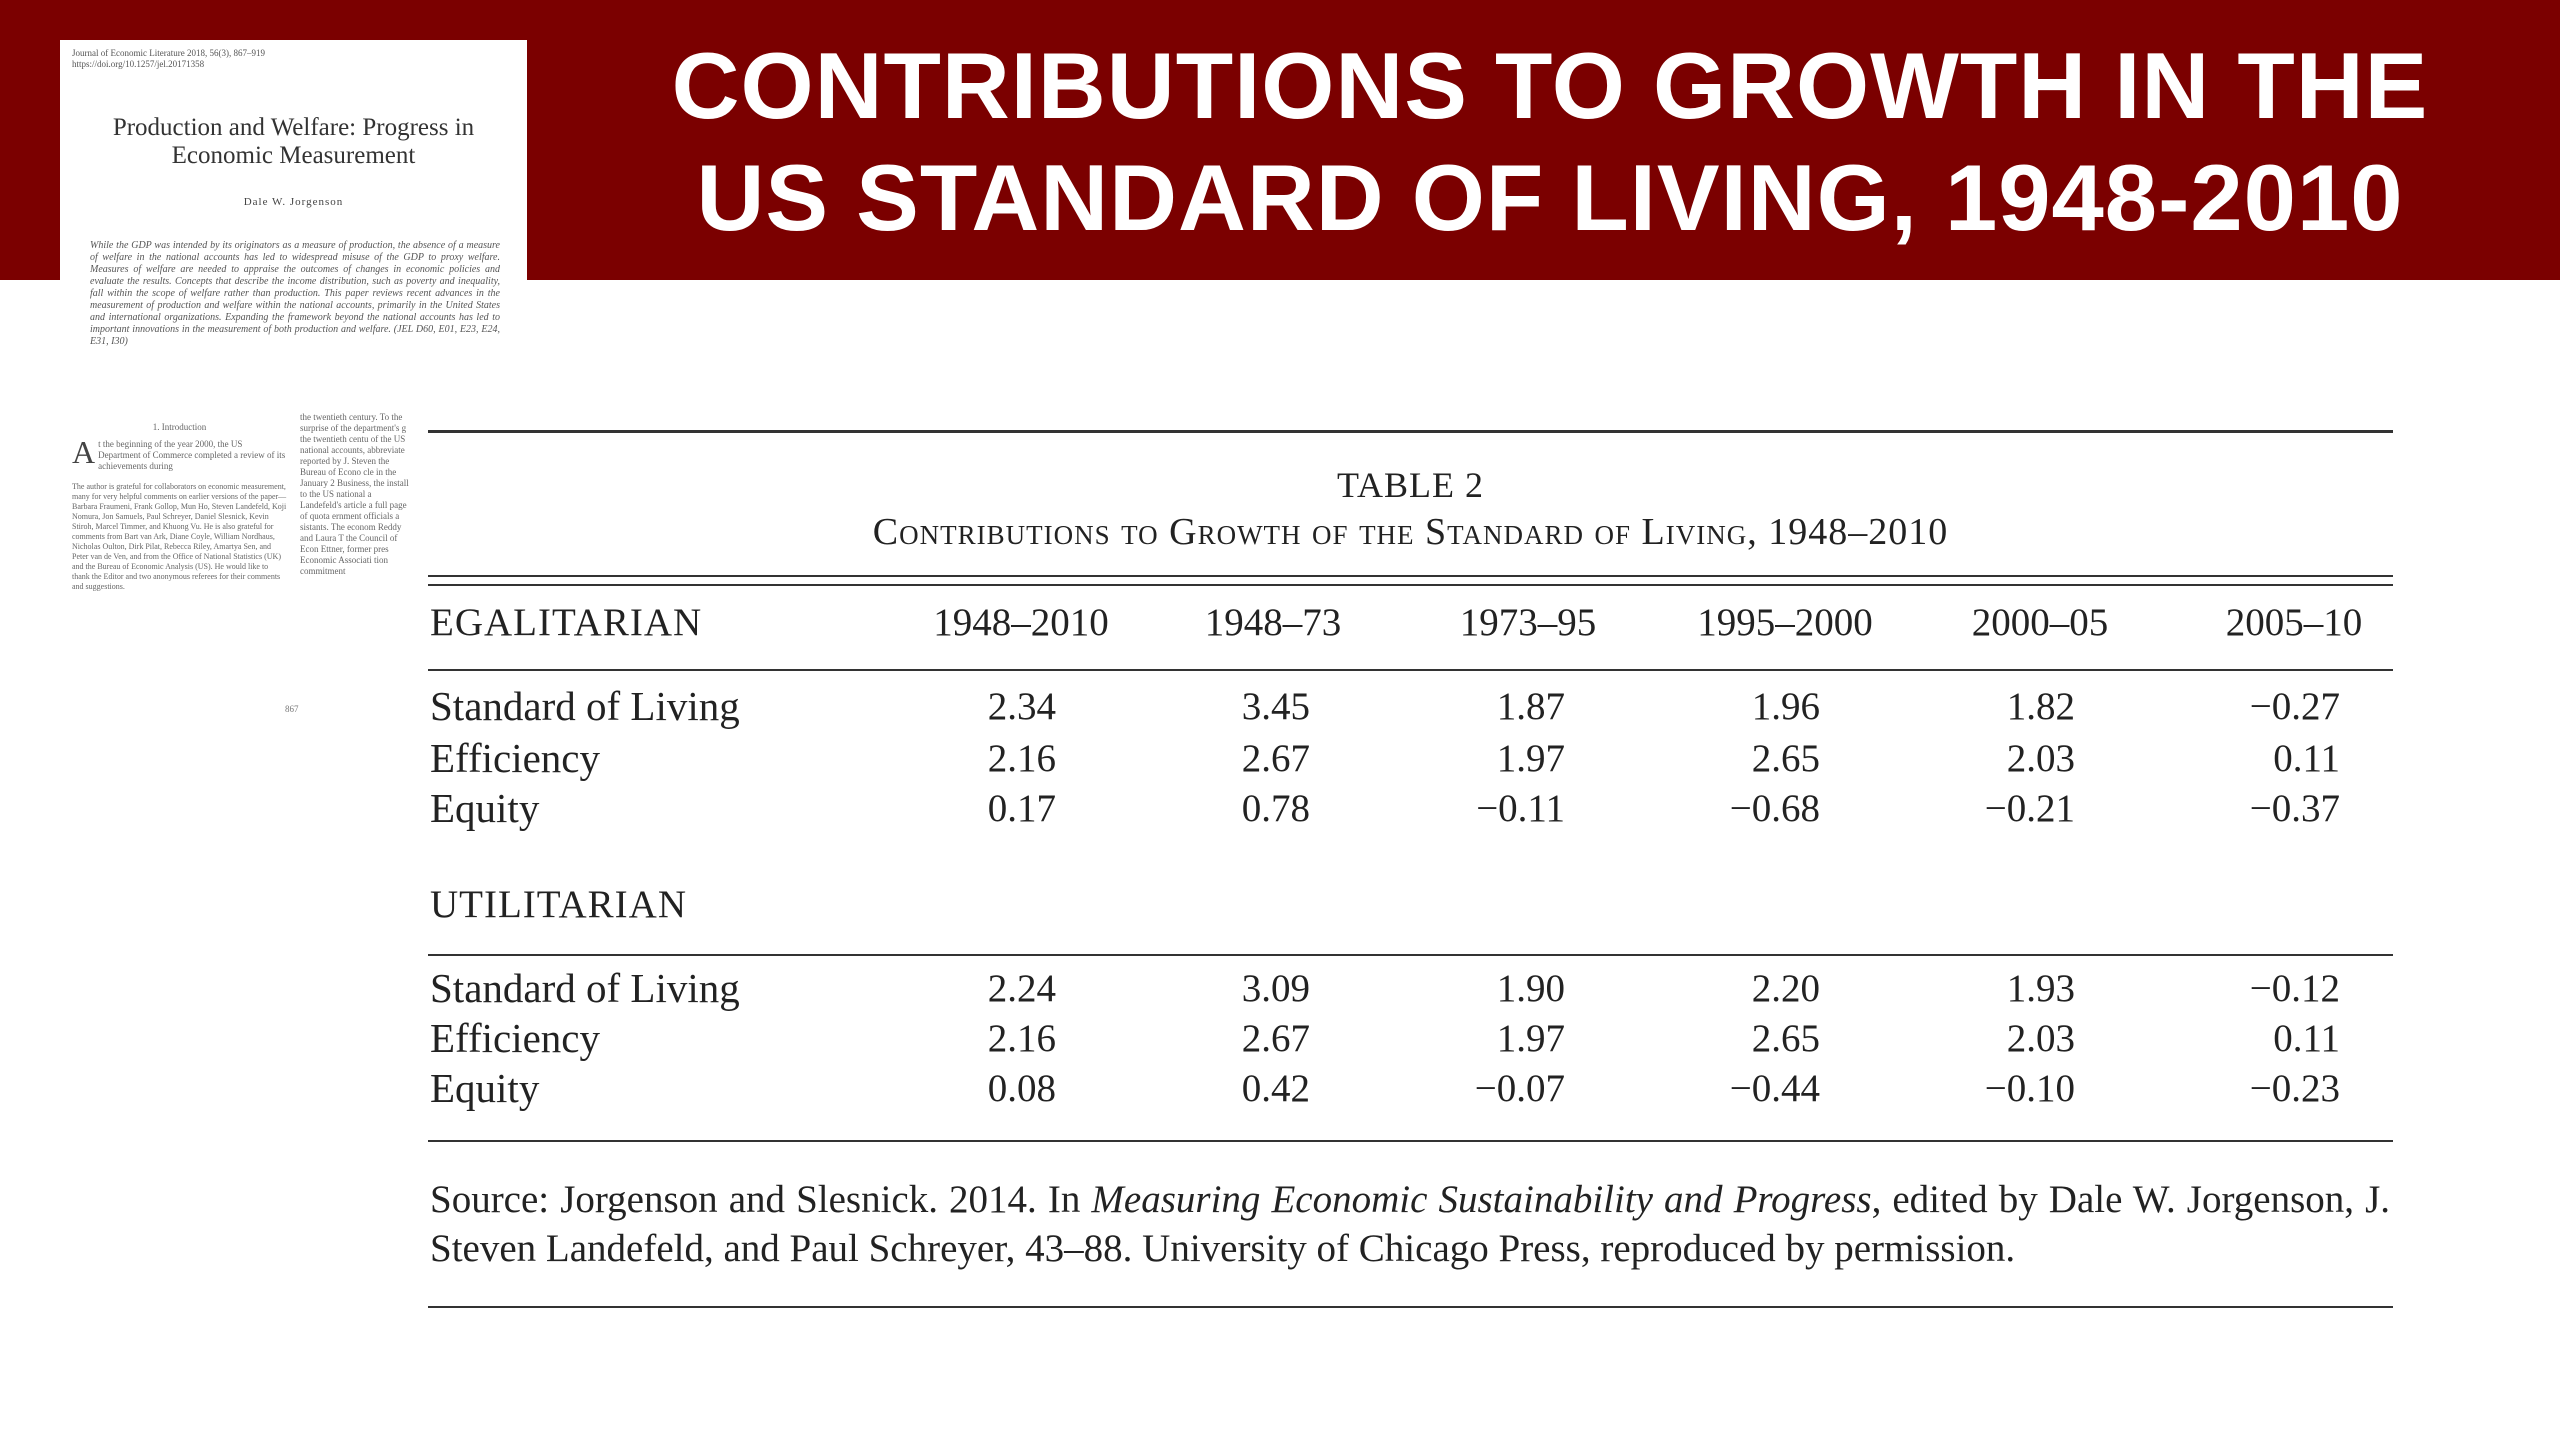 Image resolution: width=2560 pixels, height=1440 pixels. What do you see at coordinates (1519, 1088) in the screenshot?
I see `table-cell: −0.07` at bounding box center [1519, 1088].